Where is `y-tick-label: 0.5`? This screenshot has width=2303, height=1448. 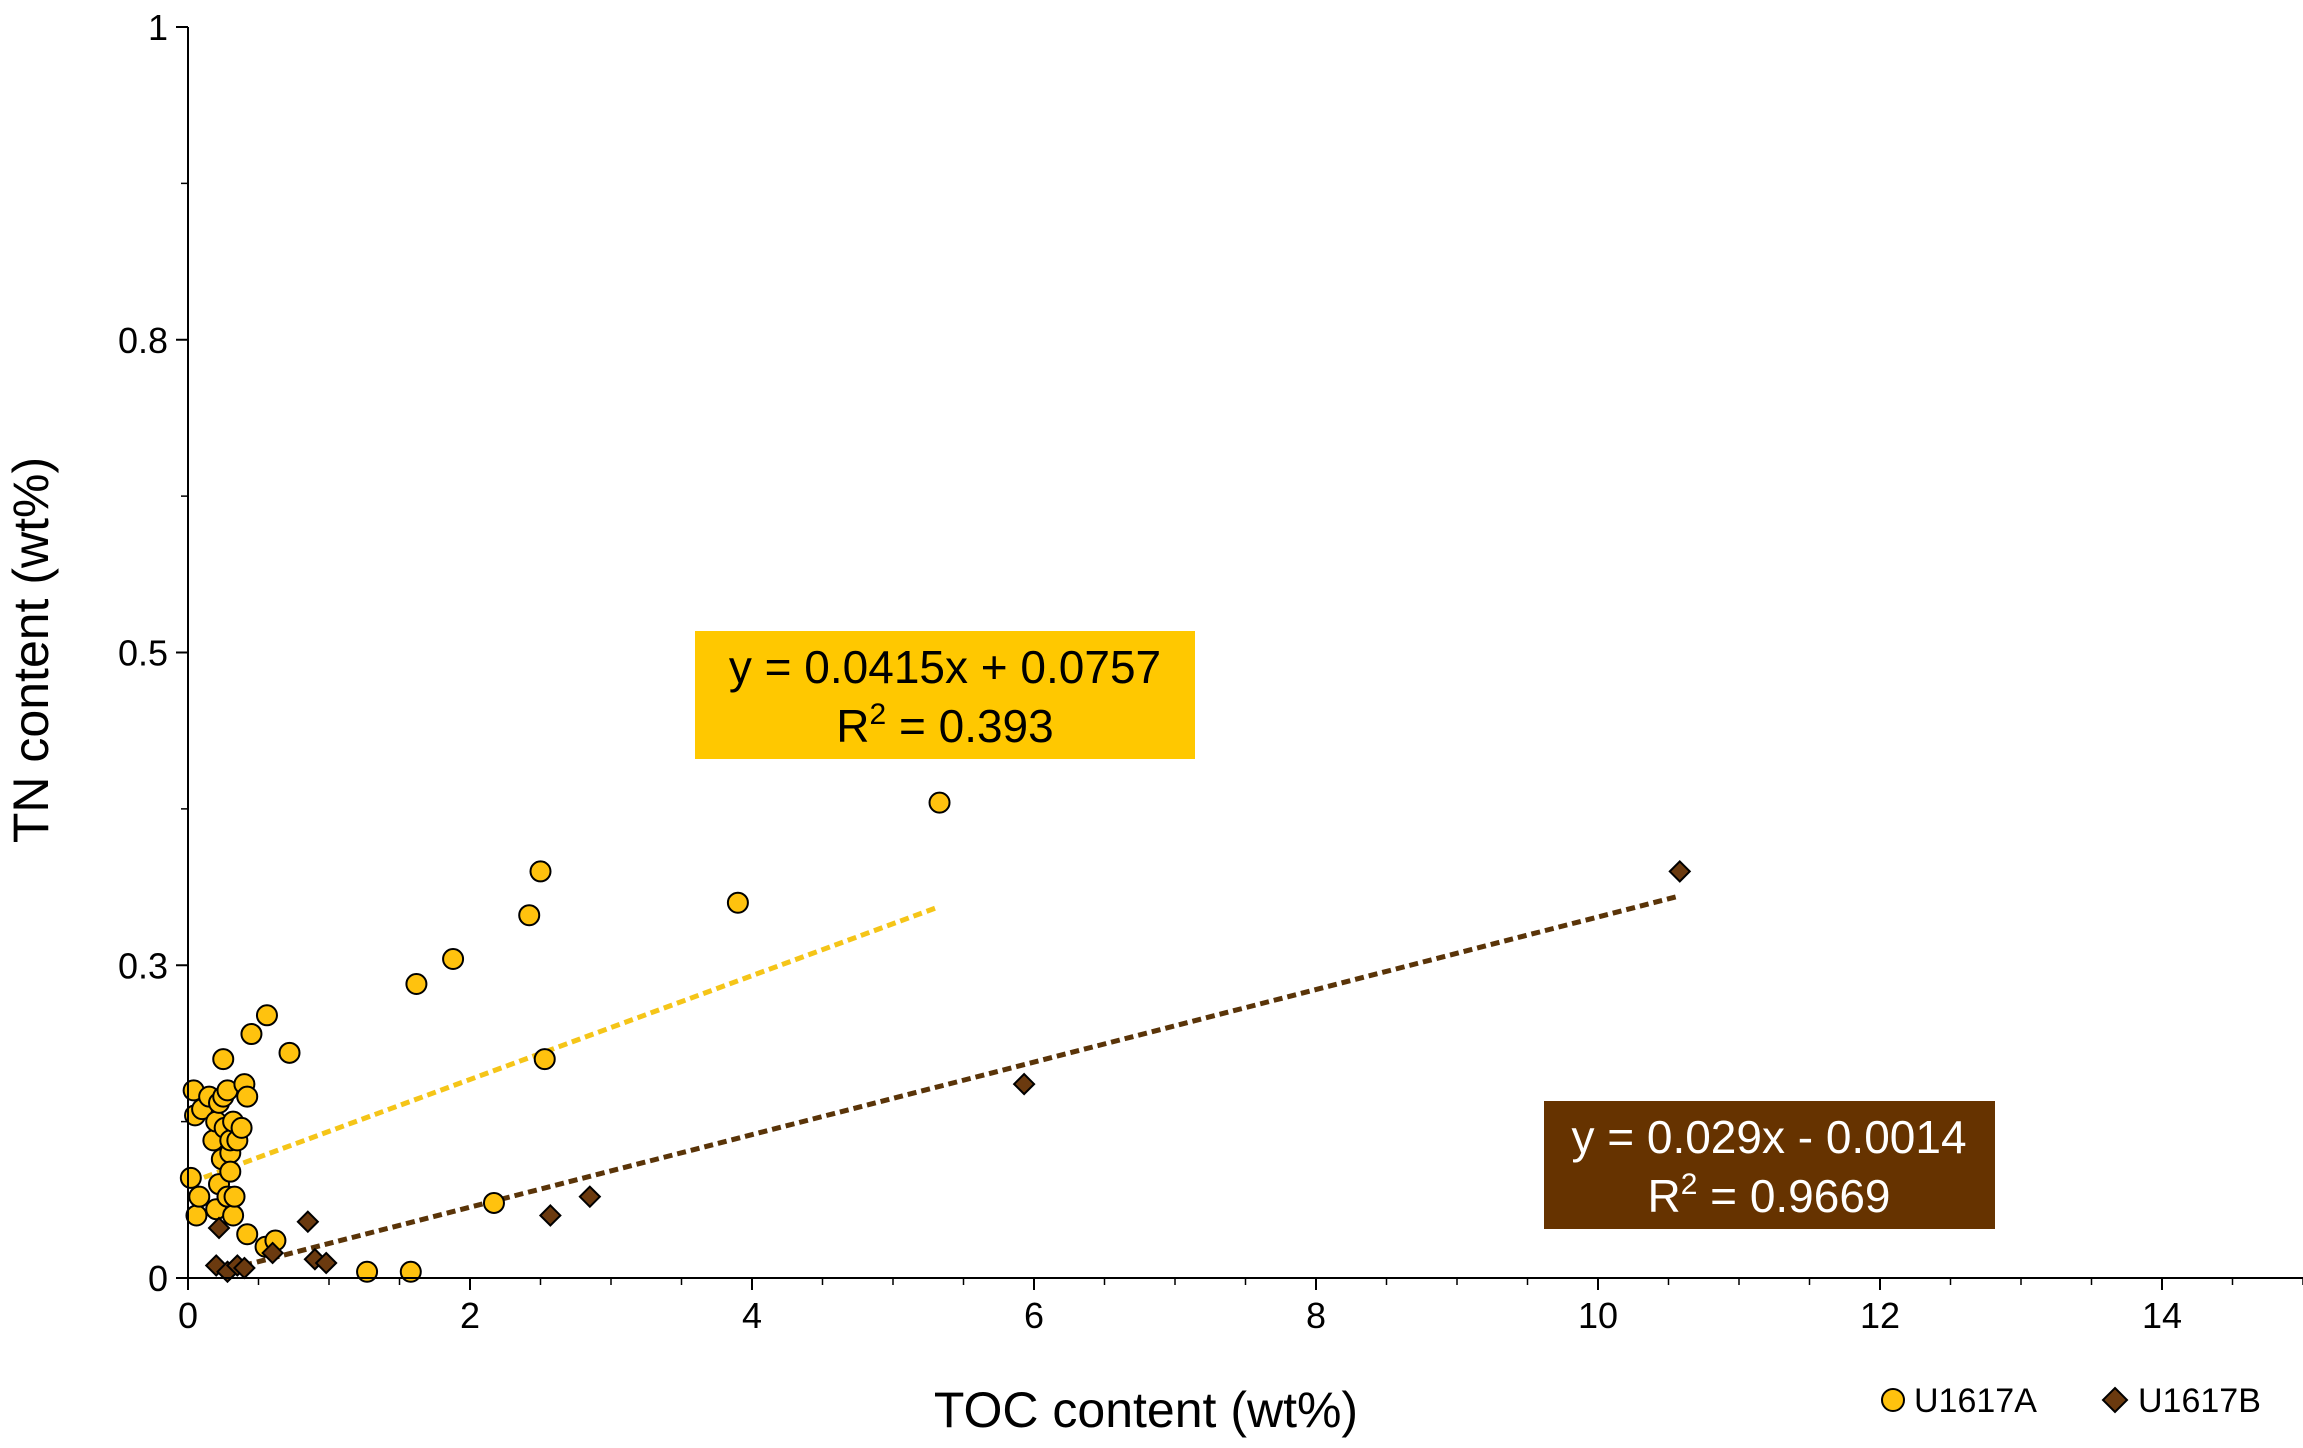 y-tick-label: 0.5 is located at coordinates (143, 653).